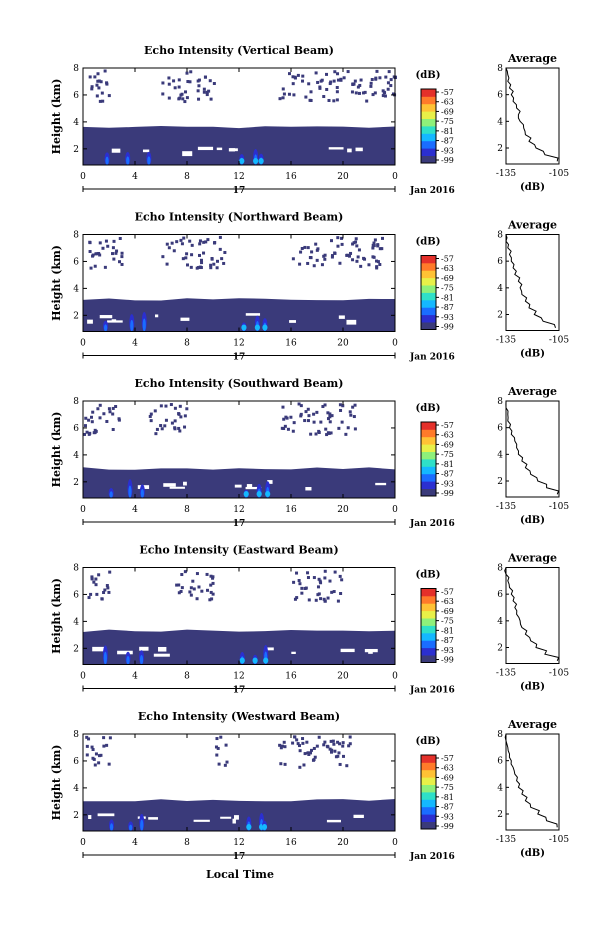  I want to click on avg-x-tick-label: -135, so click(506, 840).